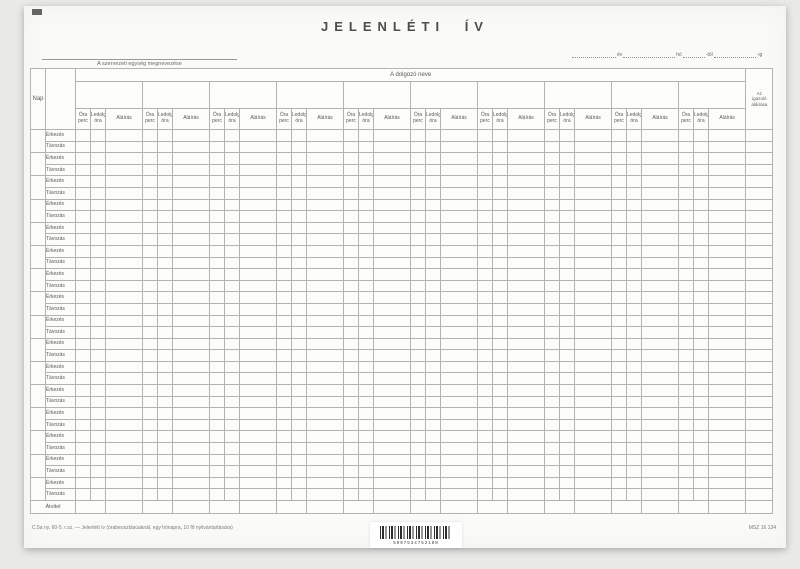 This screenshot has width=800, height=569. I want to click on row-type-column-header, so click(60, 99).